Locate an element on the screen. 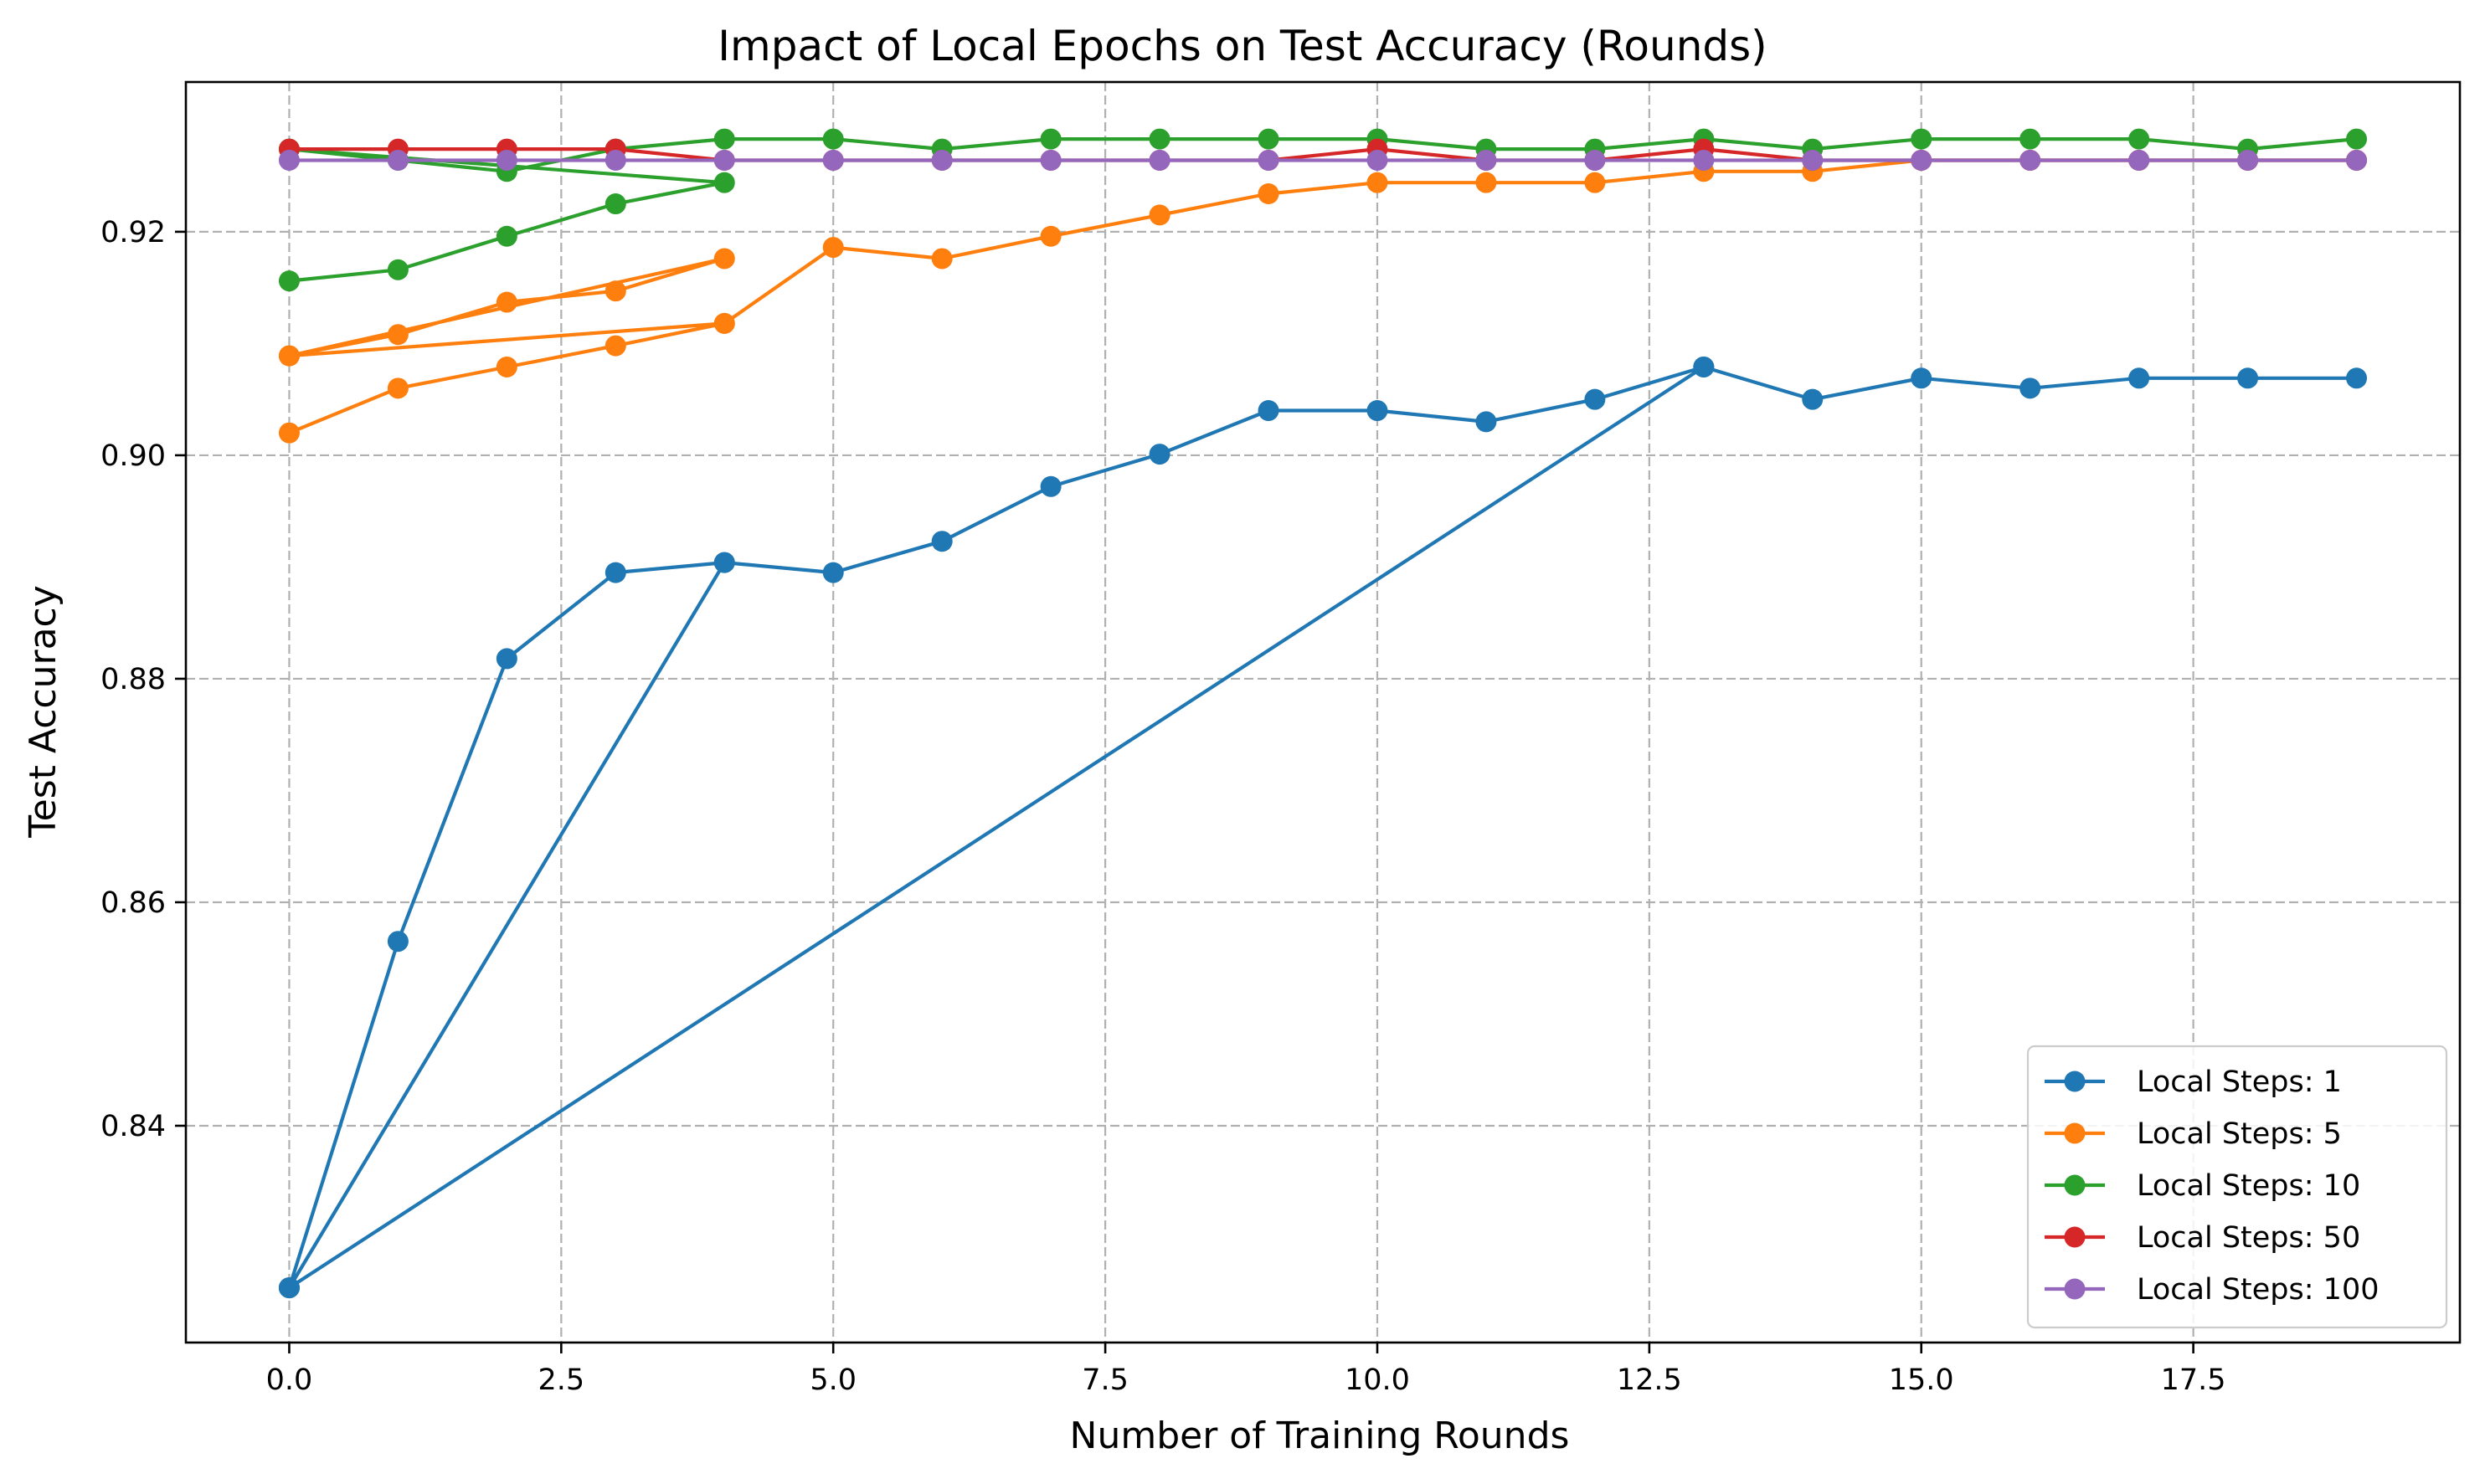 This screenshot has height=1484, width=2485. y-tick-label: 0.92 is located at coordinates (133, 233).